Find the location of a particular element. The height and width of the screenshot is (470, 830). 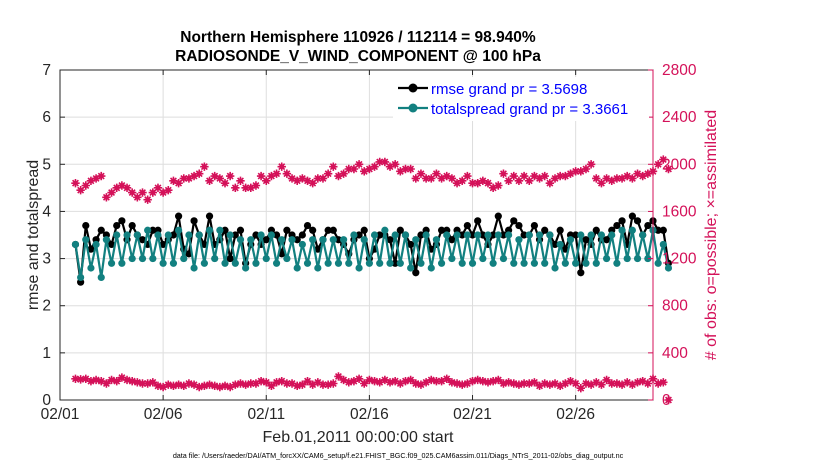

y-tick-label-left: 3 is located at coordinates (46, 259).